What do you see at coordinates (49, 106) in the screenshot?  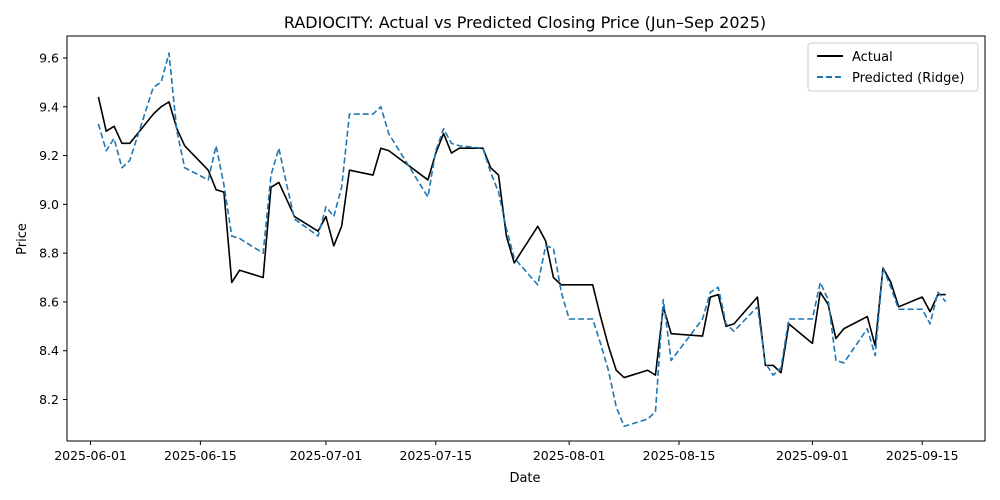 I see `y-tick-label: 9.4` at bounding box center [49, 106].